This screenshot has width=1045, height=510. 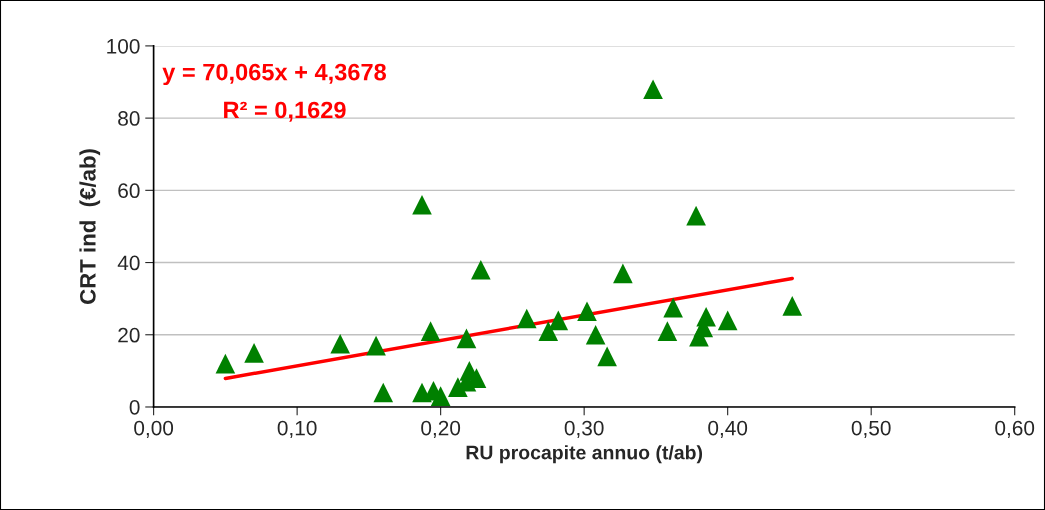 What do you see at coordinates (297, 429) in the screenshot?
I see `x-tick-label: 0,10` at bounding box center [297, 429].